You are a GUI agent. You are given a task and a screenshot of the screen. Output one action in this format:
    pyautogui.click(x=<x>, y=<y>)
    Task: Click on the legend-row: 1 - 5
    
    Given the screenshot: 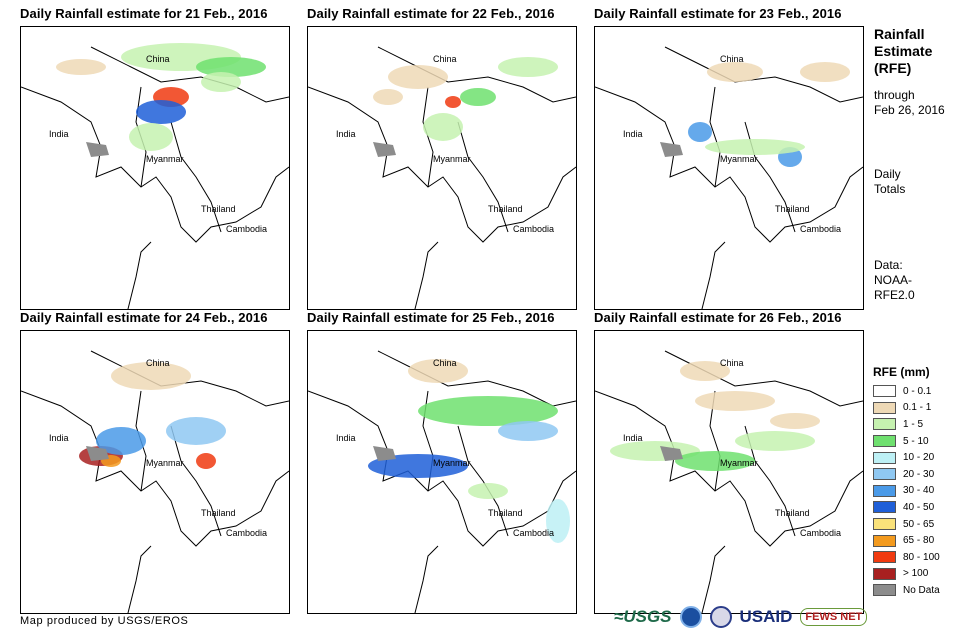 What is the action you would take?
    pyautogui.click(x=906, y=424)
    